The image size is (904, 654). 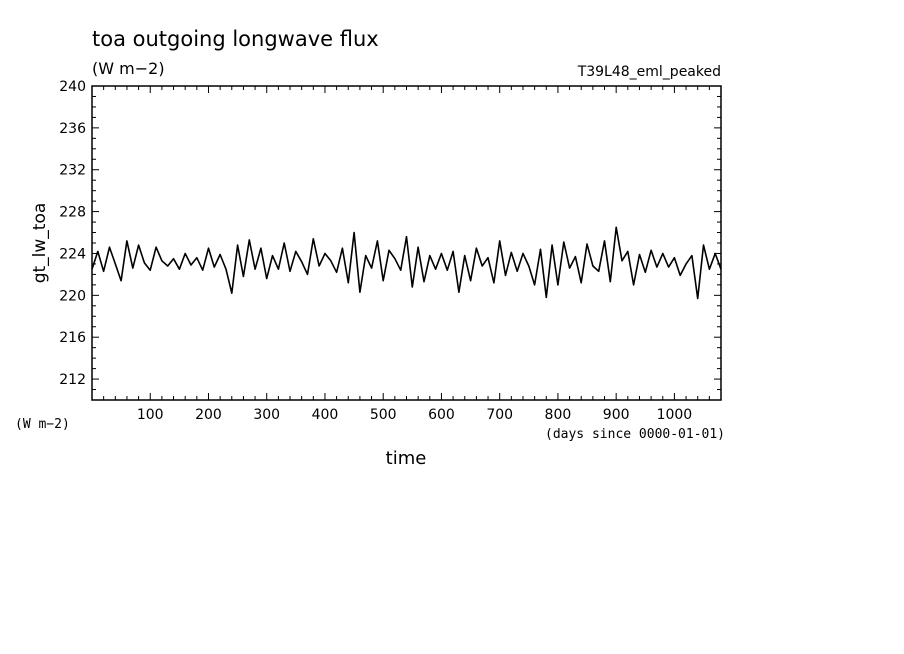 I want to click on y-tick-label: 212, so click(x=72, y=380).